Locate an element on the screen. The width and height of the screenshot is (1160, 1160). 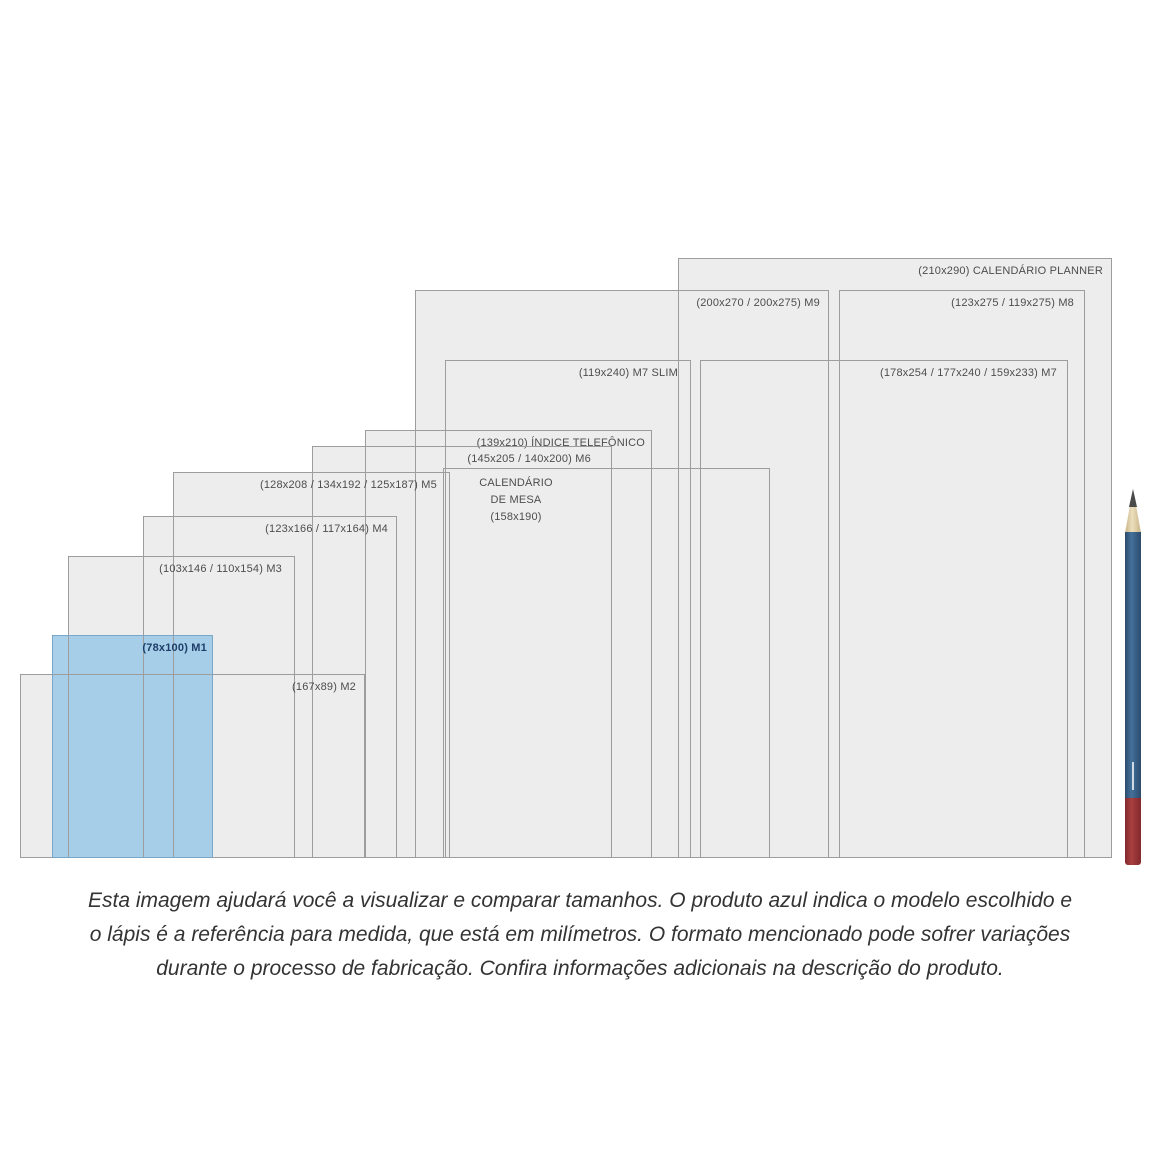
size-box-label-m2: (167x89) M2 is located at coordinates (324, 687).